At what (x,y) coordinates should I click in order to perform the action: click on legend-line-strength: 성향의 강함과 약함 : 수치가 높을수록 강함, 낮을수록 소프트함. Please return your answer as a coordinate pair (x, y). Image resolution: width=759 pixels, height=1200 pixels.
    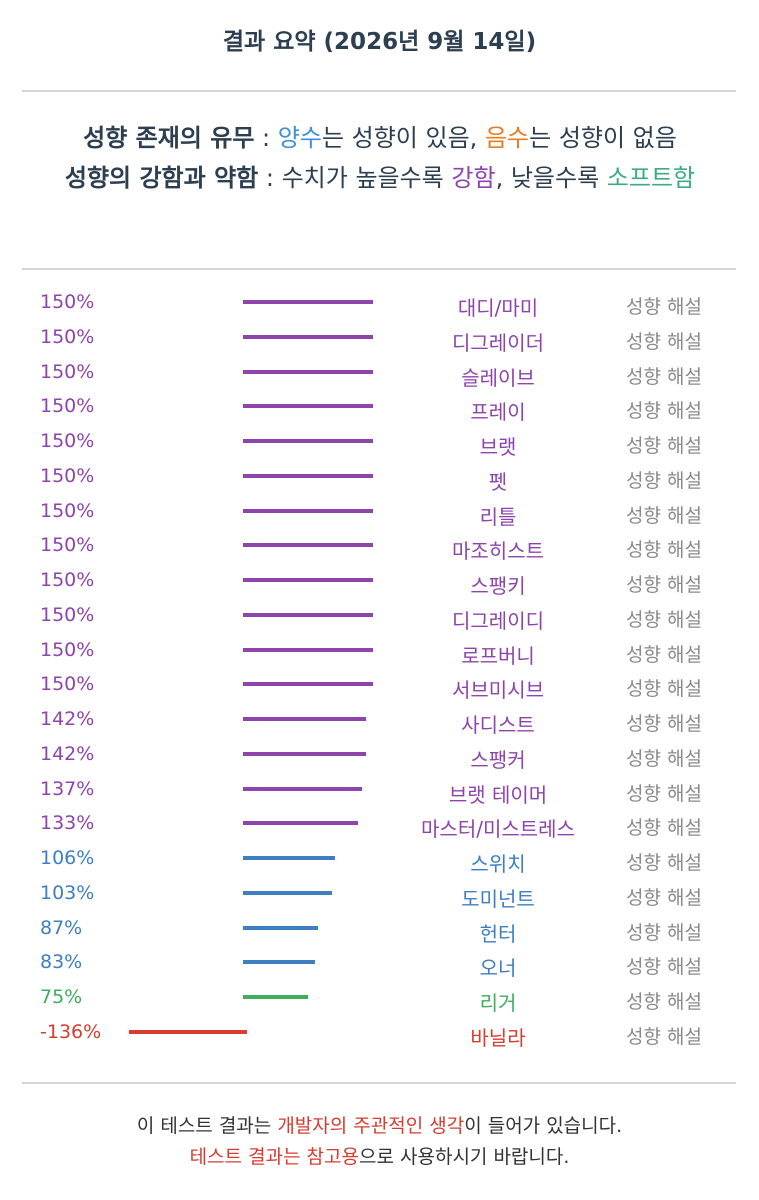
    Looking at the image, I should click on (380, 178).